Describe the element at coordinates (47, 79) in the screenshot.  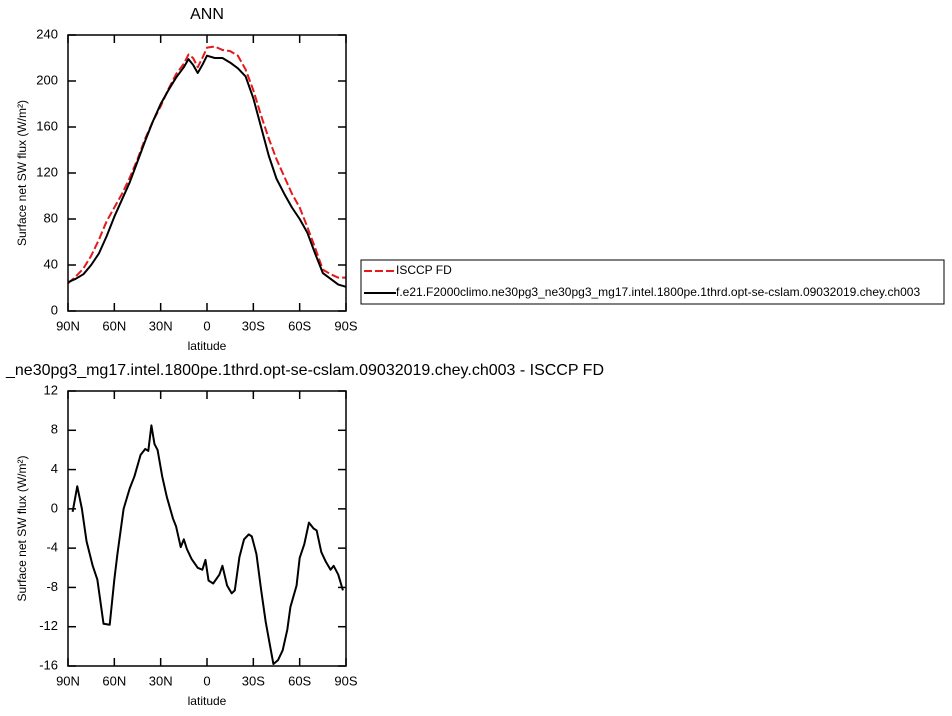
I see `y-tick-label: 200` at that location.